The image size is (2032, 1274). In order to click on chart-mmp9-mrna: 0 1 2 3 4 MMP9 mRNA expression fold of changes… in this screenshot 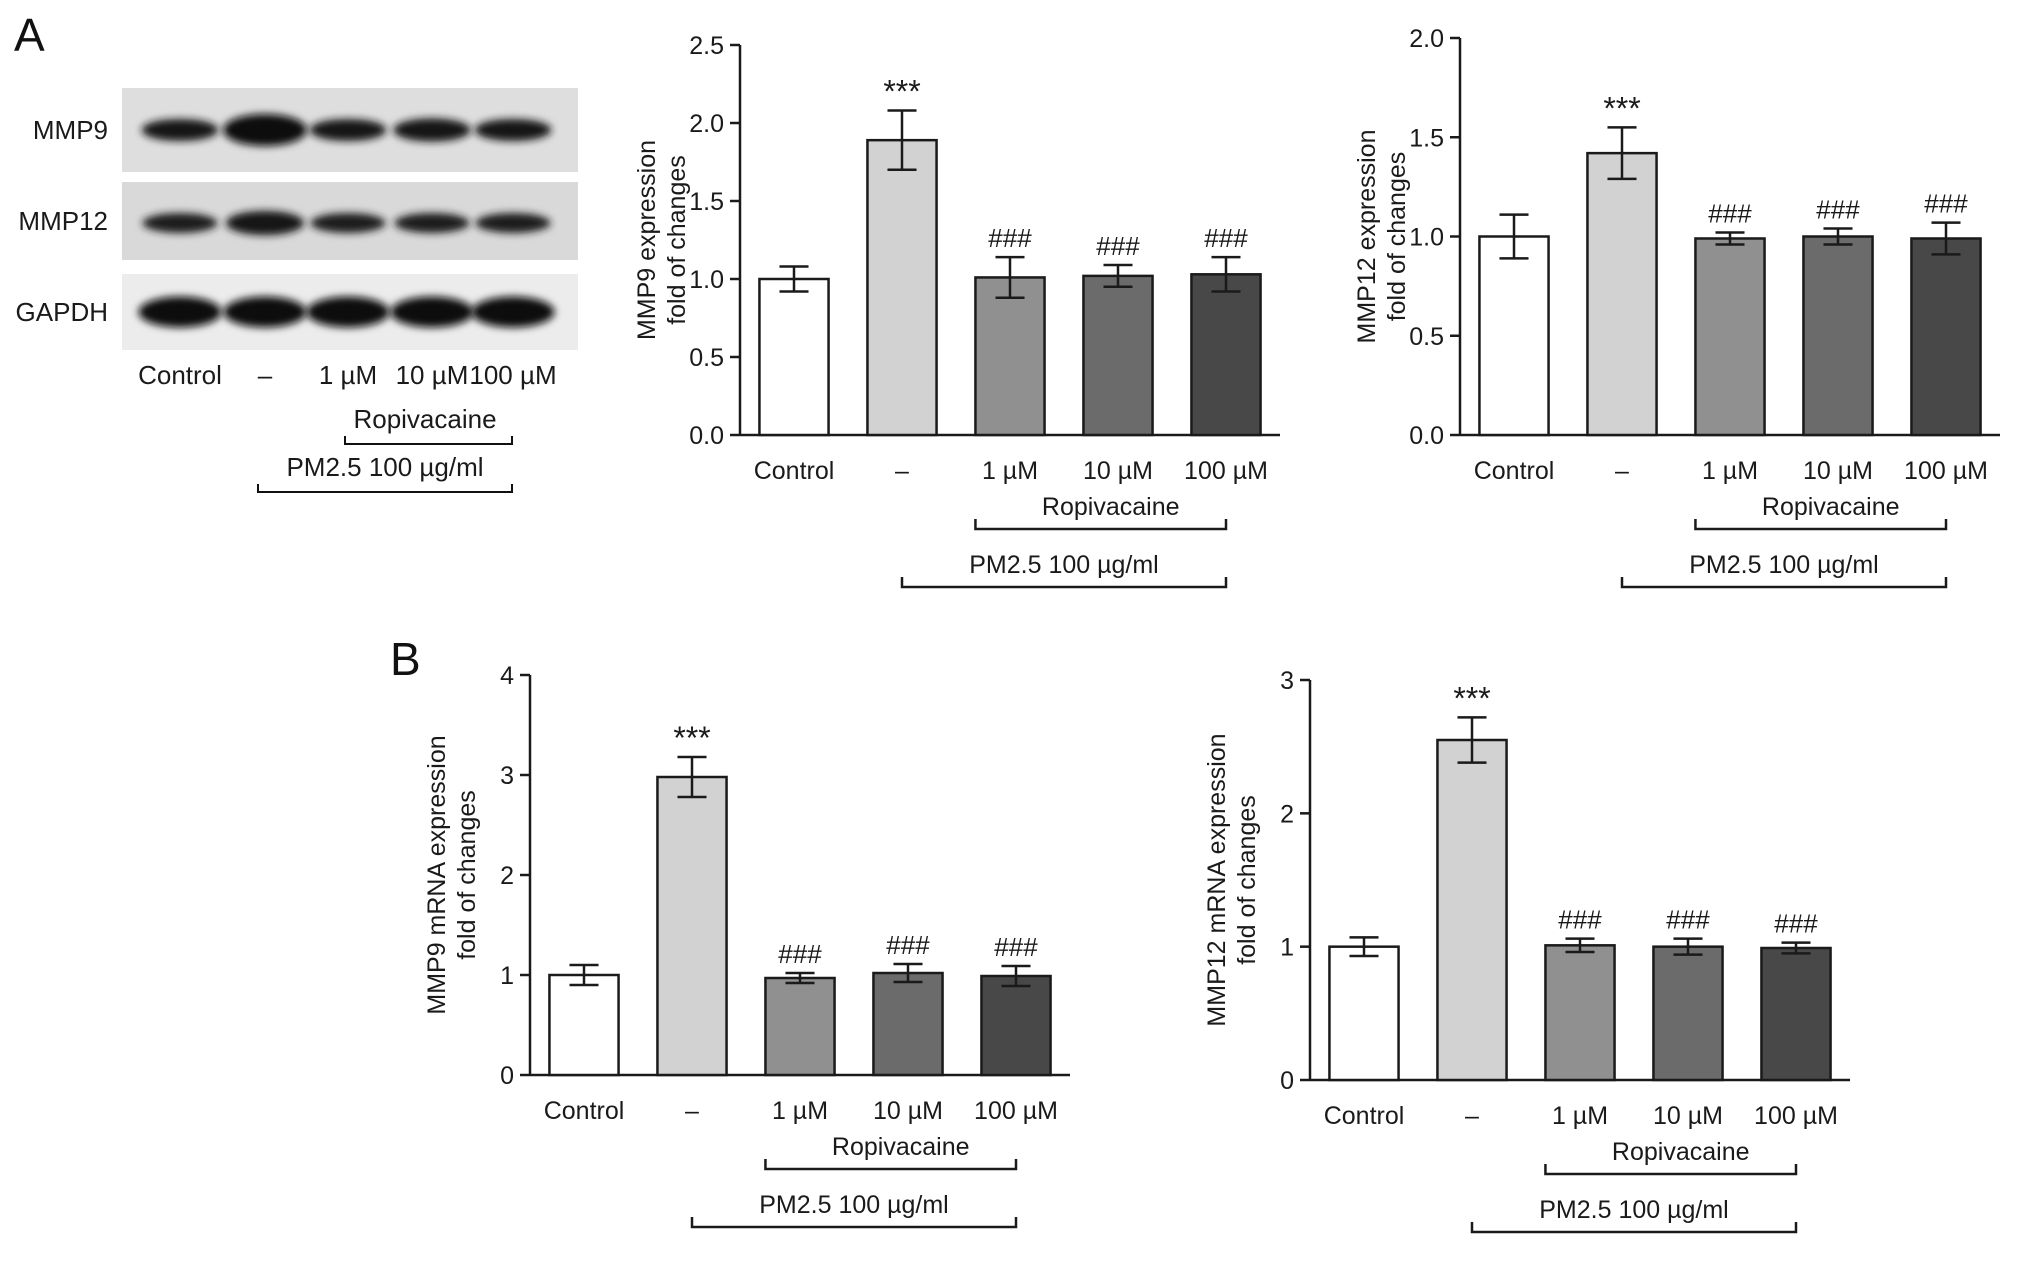, I will do `click(746, 945)`.